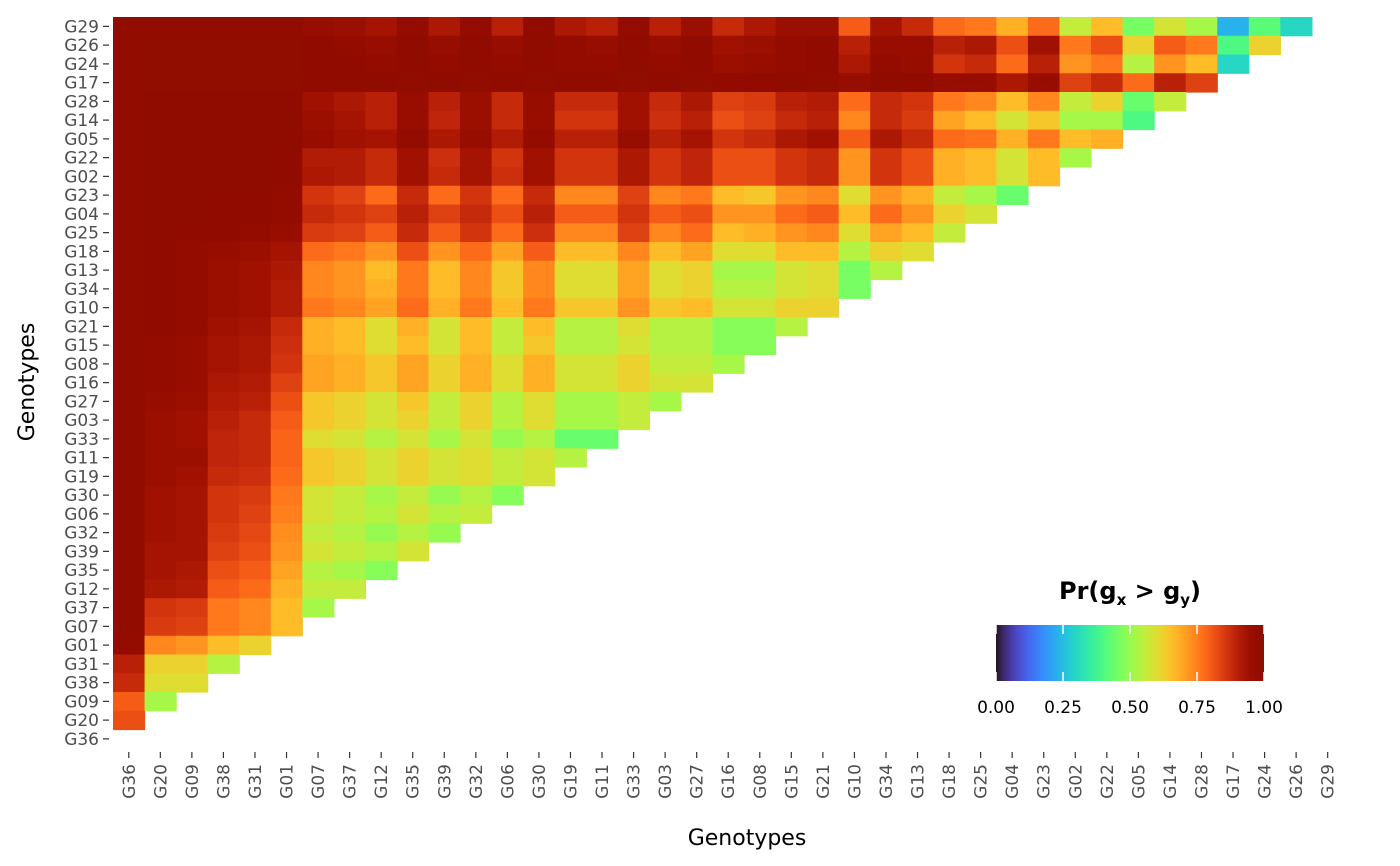 The height and width of the screenshot is (866, 1400). What do you see at coordinates (81, 346) in the screenshot?
I see `y-tick-label: G15` at bounding box center [81, 346].